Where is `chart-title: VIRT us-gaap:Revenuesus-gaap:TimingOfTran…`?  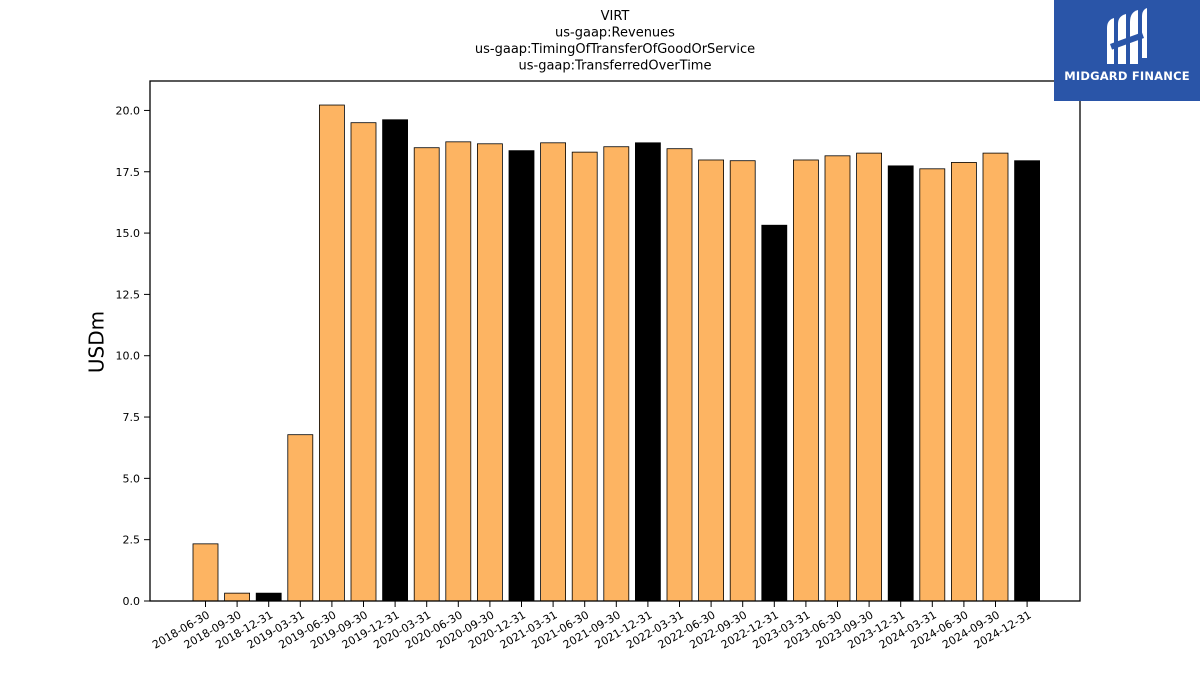 chart-title: VIRT us-gaap:Revenuesus-gaap:TimingOfTran… is located at coordinates (615, 41).